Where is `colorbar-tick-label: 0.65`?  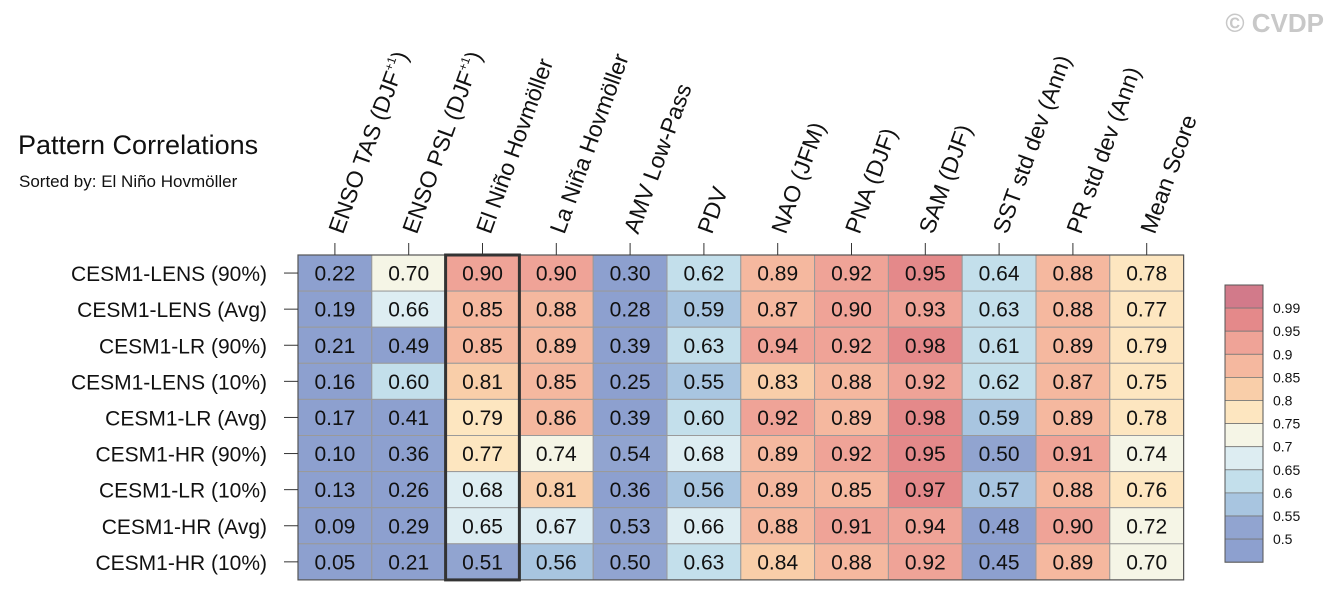 colorbar-tick-label: 0.65 is located at coordinates (1286, 470).